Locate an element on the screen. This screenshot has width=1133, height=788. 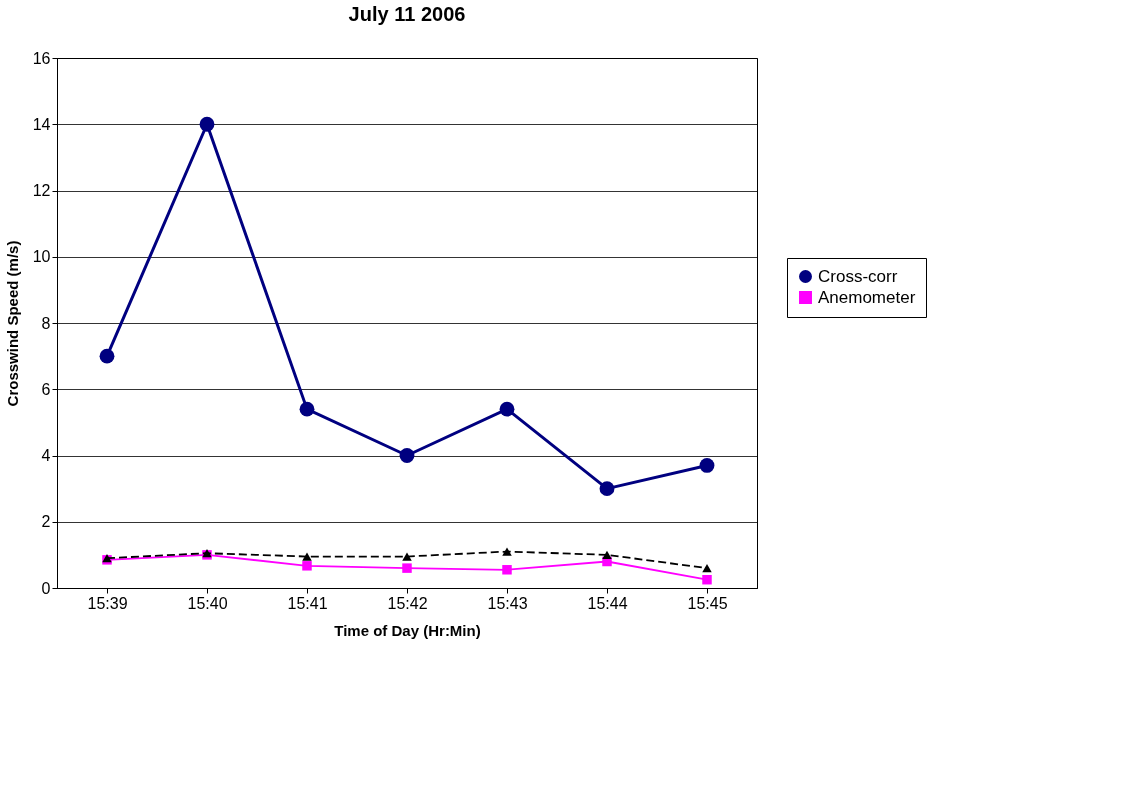
x-tick-label: 15:45 is located at coordinates (707, 603).